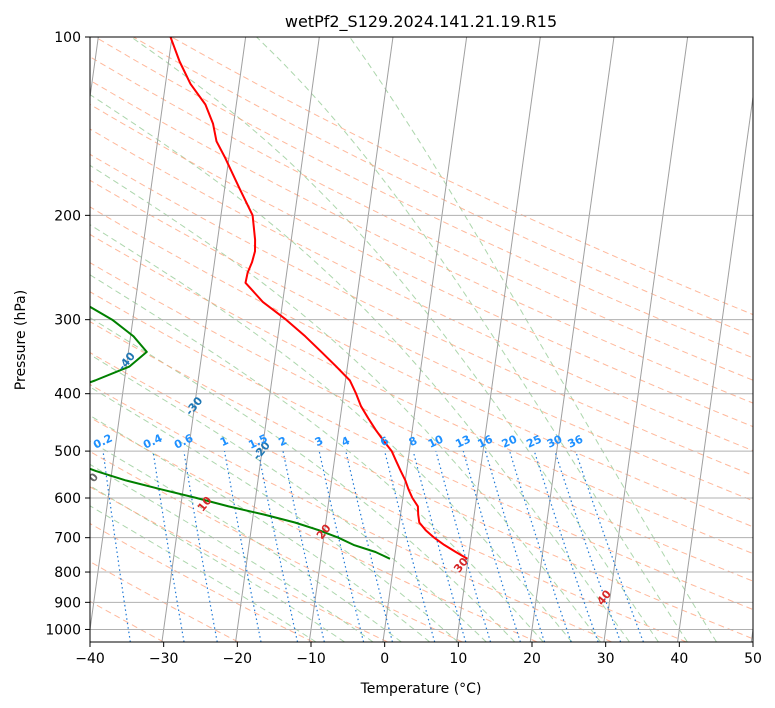 The width and height of the screenshot is (775, 708). What do you see at coordinates (21, 340) in the screenshot?
I see `y-axis-title: Pressure (hPa)` at bounding box center [21, 340].